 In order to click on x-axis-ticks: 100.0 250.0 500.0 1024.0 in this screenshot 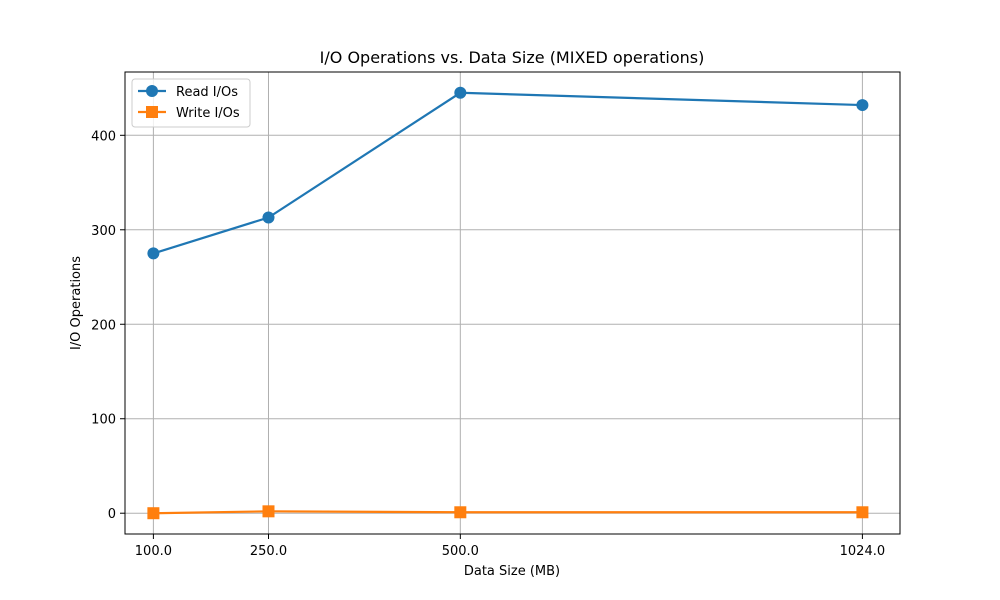, I will do `click(510, 546)`.